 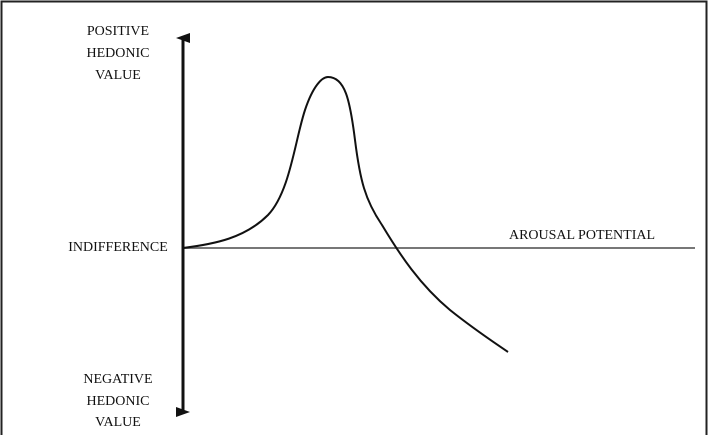 I want to click on positive-label: VALUE, so click(x=118, y=75).